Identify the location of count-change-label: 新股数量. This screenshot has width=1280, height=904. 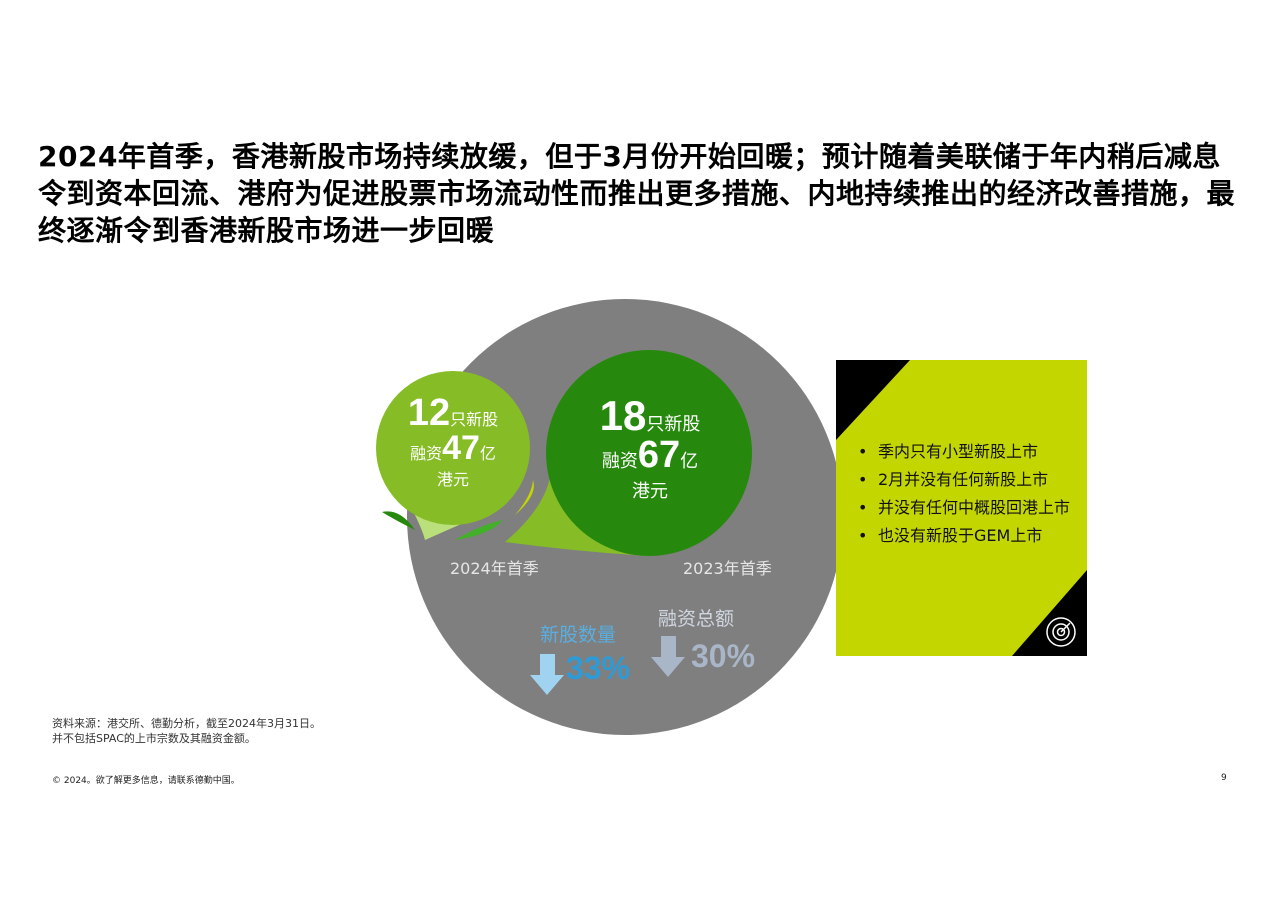
(578, 635).